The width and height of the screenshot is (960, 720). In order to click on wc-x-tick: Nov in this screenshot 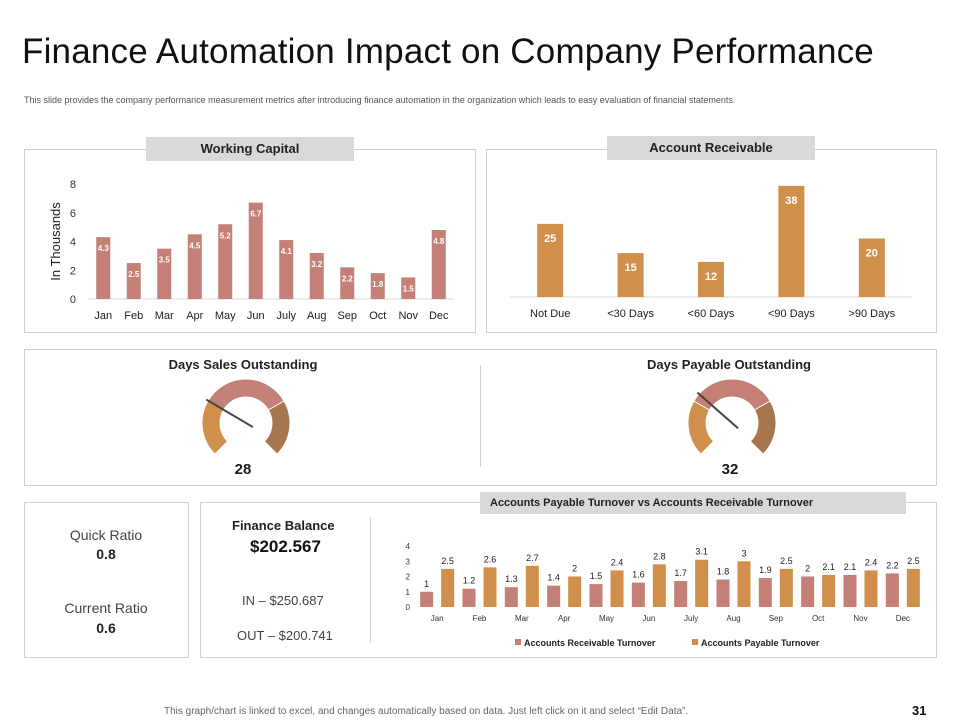, I will do `click(408, 316)`.